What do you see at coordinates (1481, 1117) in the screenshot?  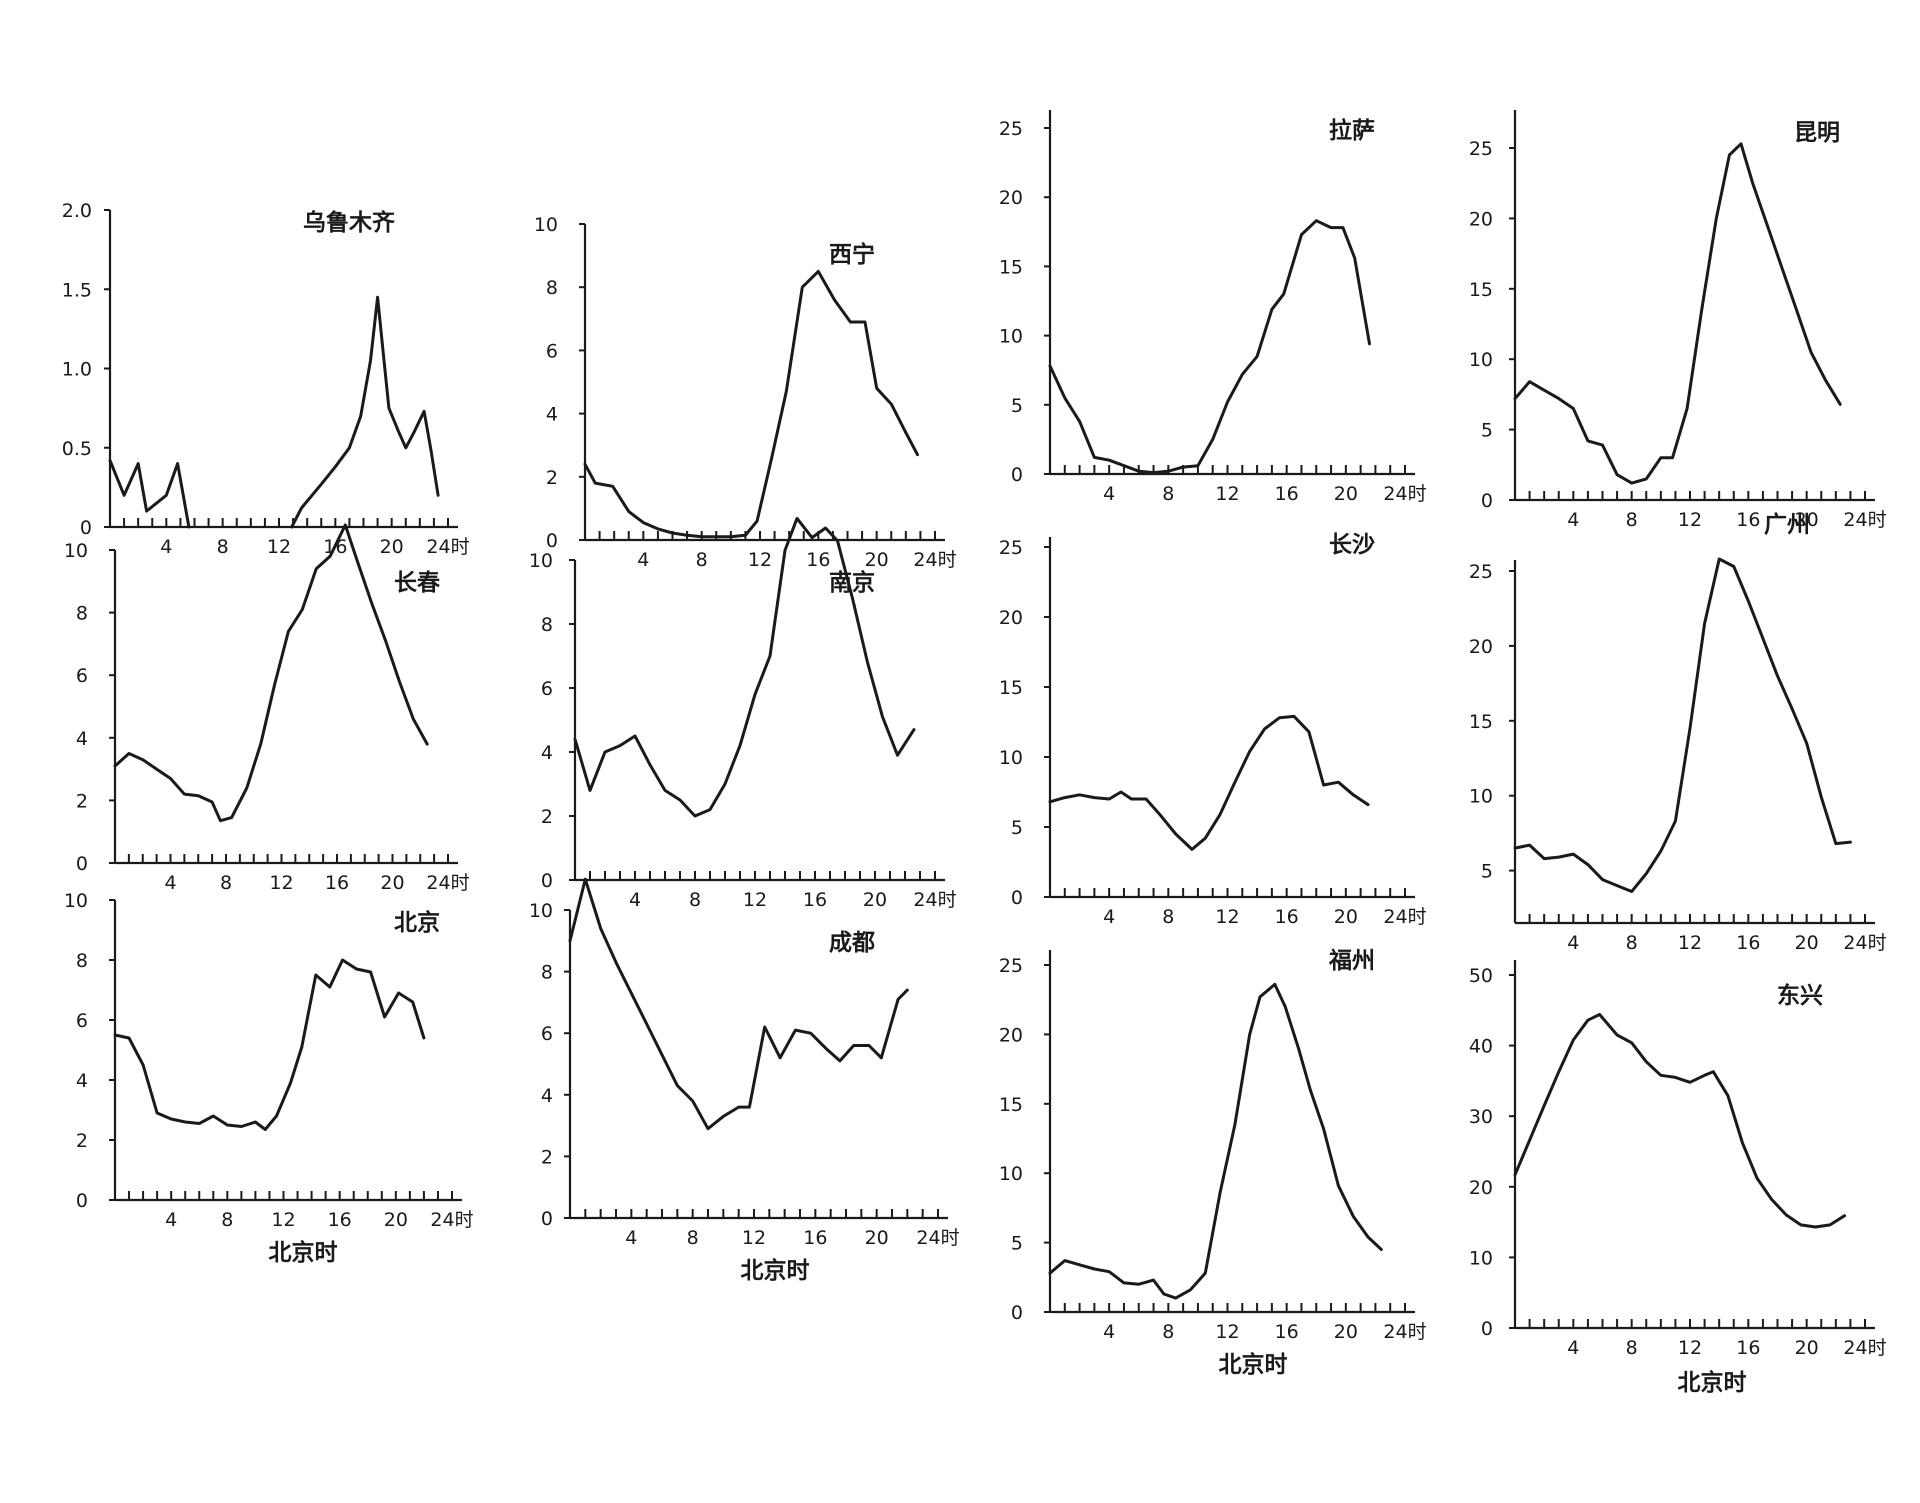 I see `y-tick-label: 30` at bounding box center [1481, 1117].